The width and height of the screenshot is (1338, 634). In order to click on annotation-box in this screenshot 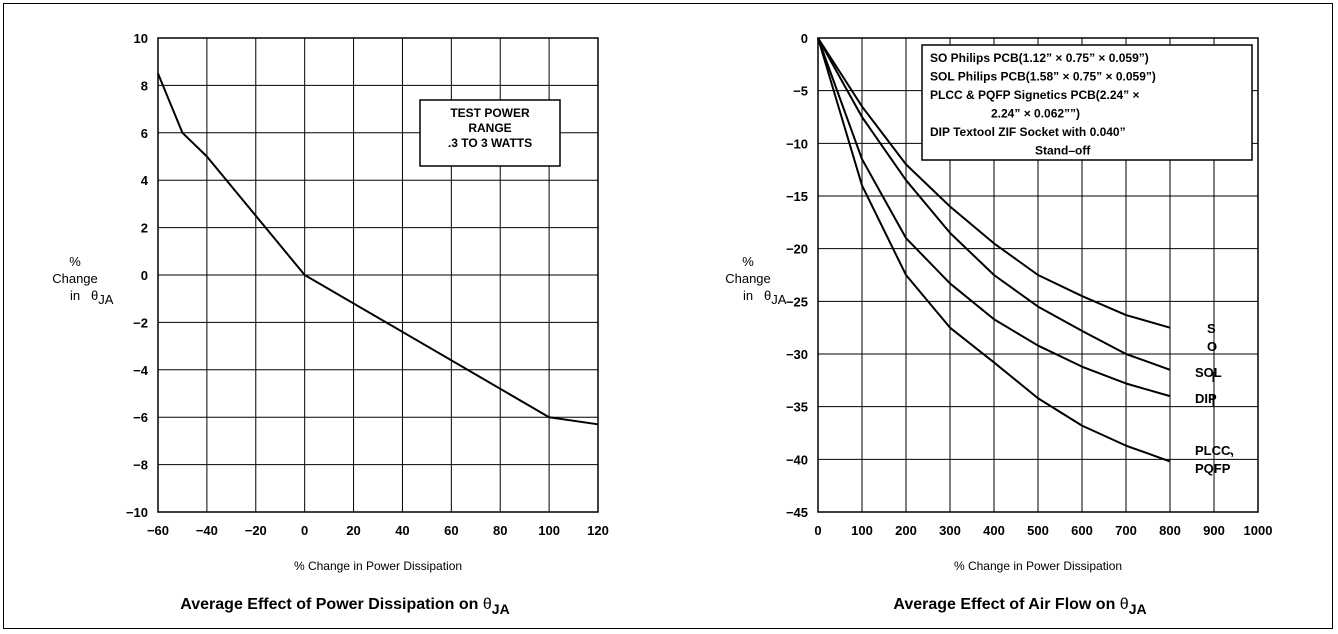, I will do `click(490, 133)`.